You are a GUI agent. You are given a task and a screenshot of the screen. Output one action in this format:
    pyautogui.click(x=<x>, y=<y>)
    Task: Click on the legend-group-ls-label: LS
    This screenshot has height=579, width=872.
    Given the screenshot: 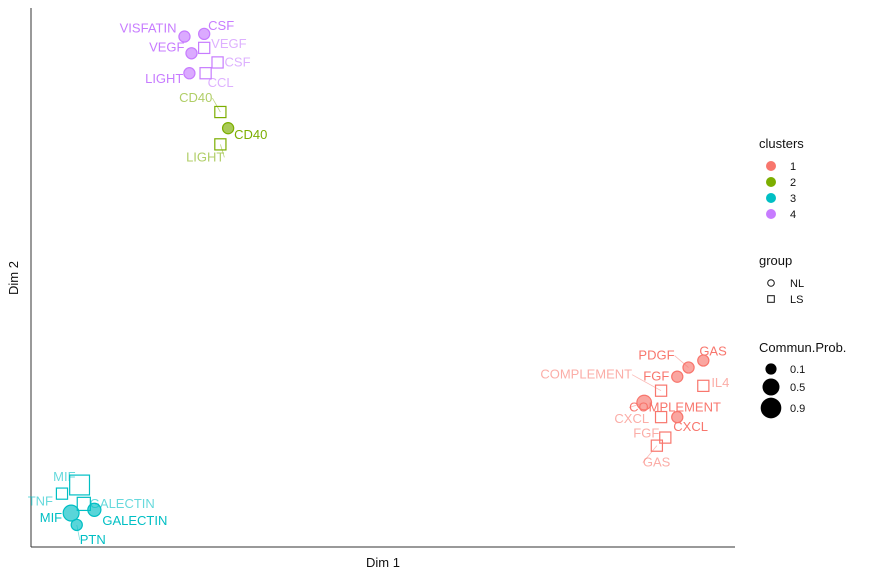 What is the action you would take?
    pyautogui.click(x=796, y=300)
    